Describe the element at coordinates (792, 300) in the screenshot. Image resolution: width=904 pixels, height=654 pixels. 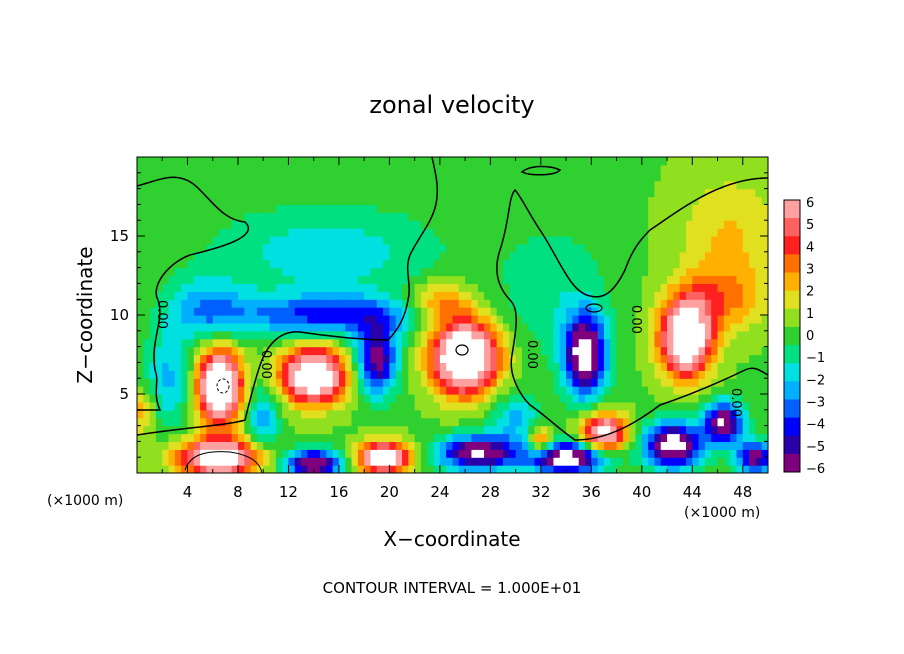
I see `colorbar-swatch` at that location.